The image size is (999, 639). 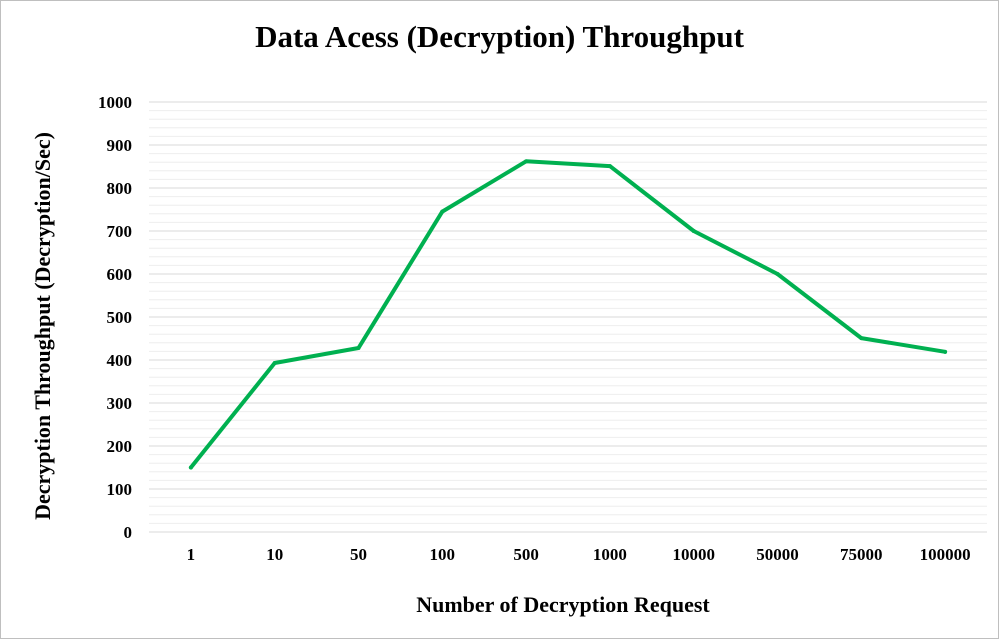 I want to click on y-tick-label: 900, so click(x=120, y=145).